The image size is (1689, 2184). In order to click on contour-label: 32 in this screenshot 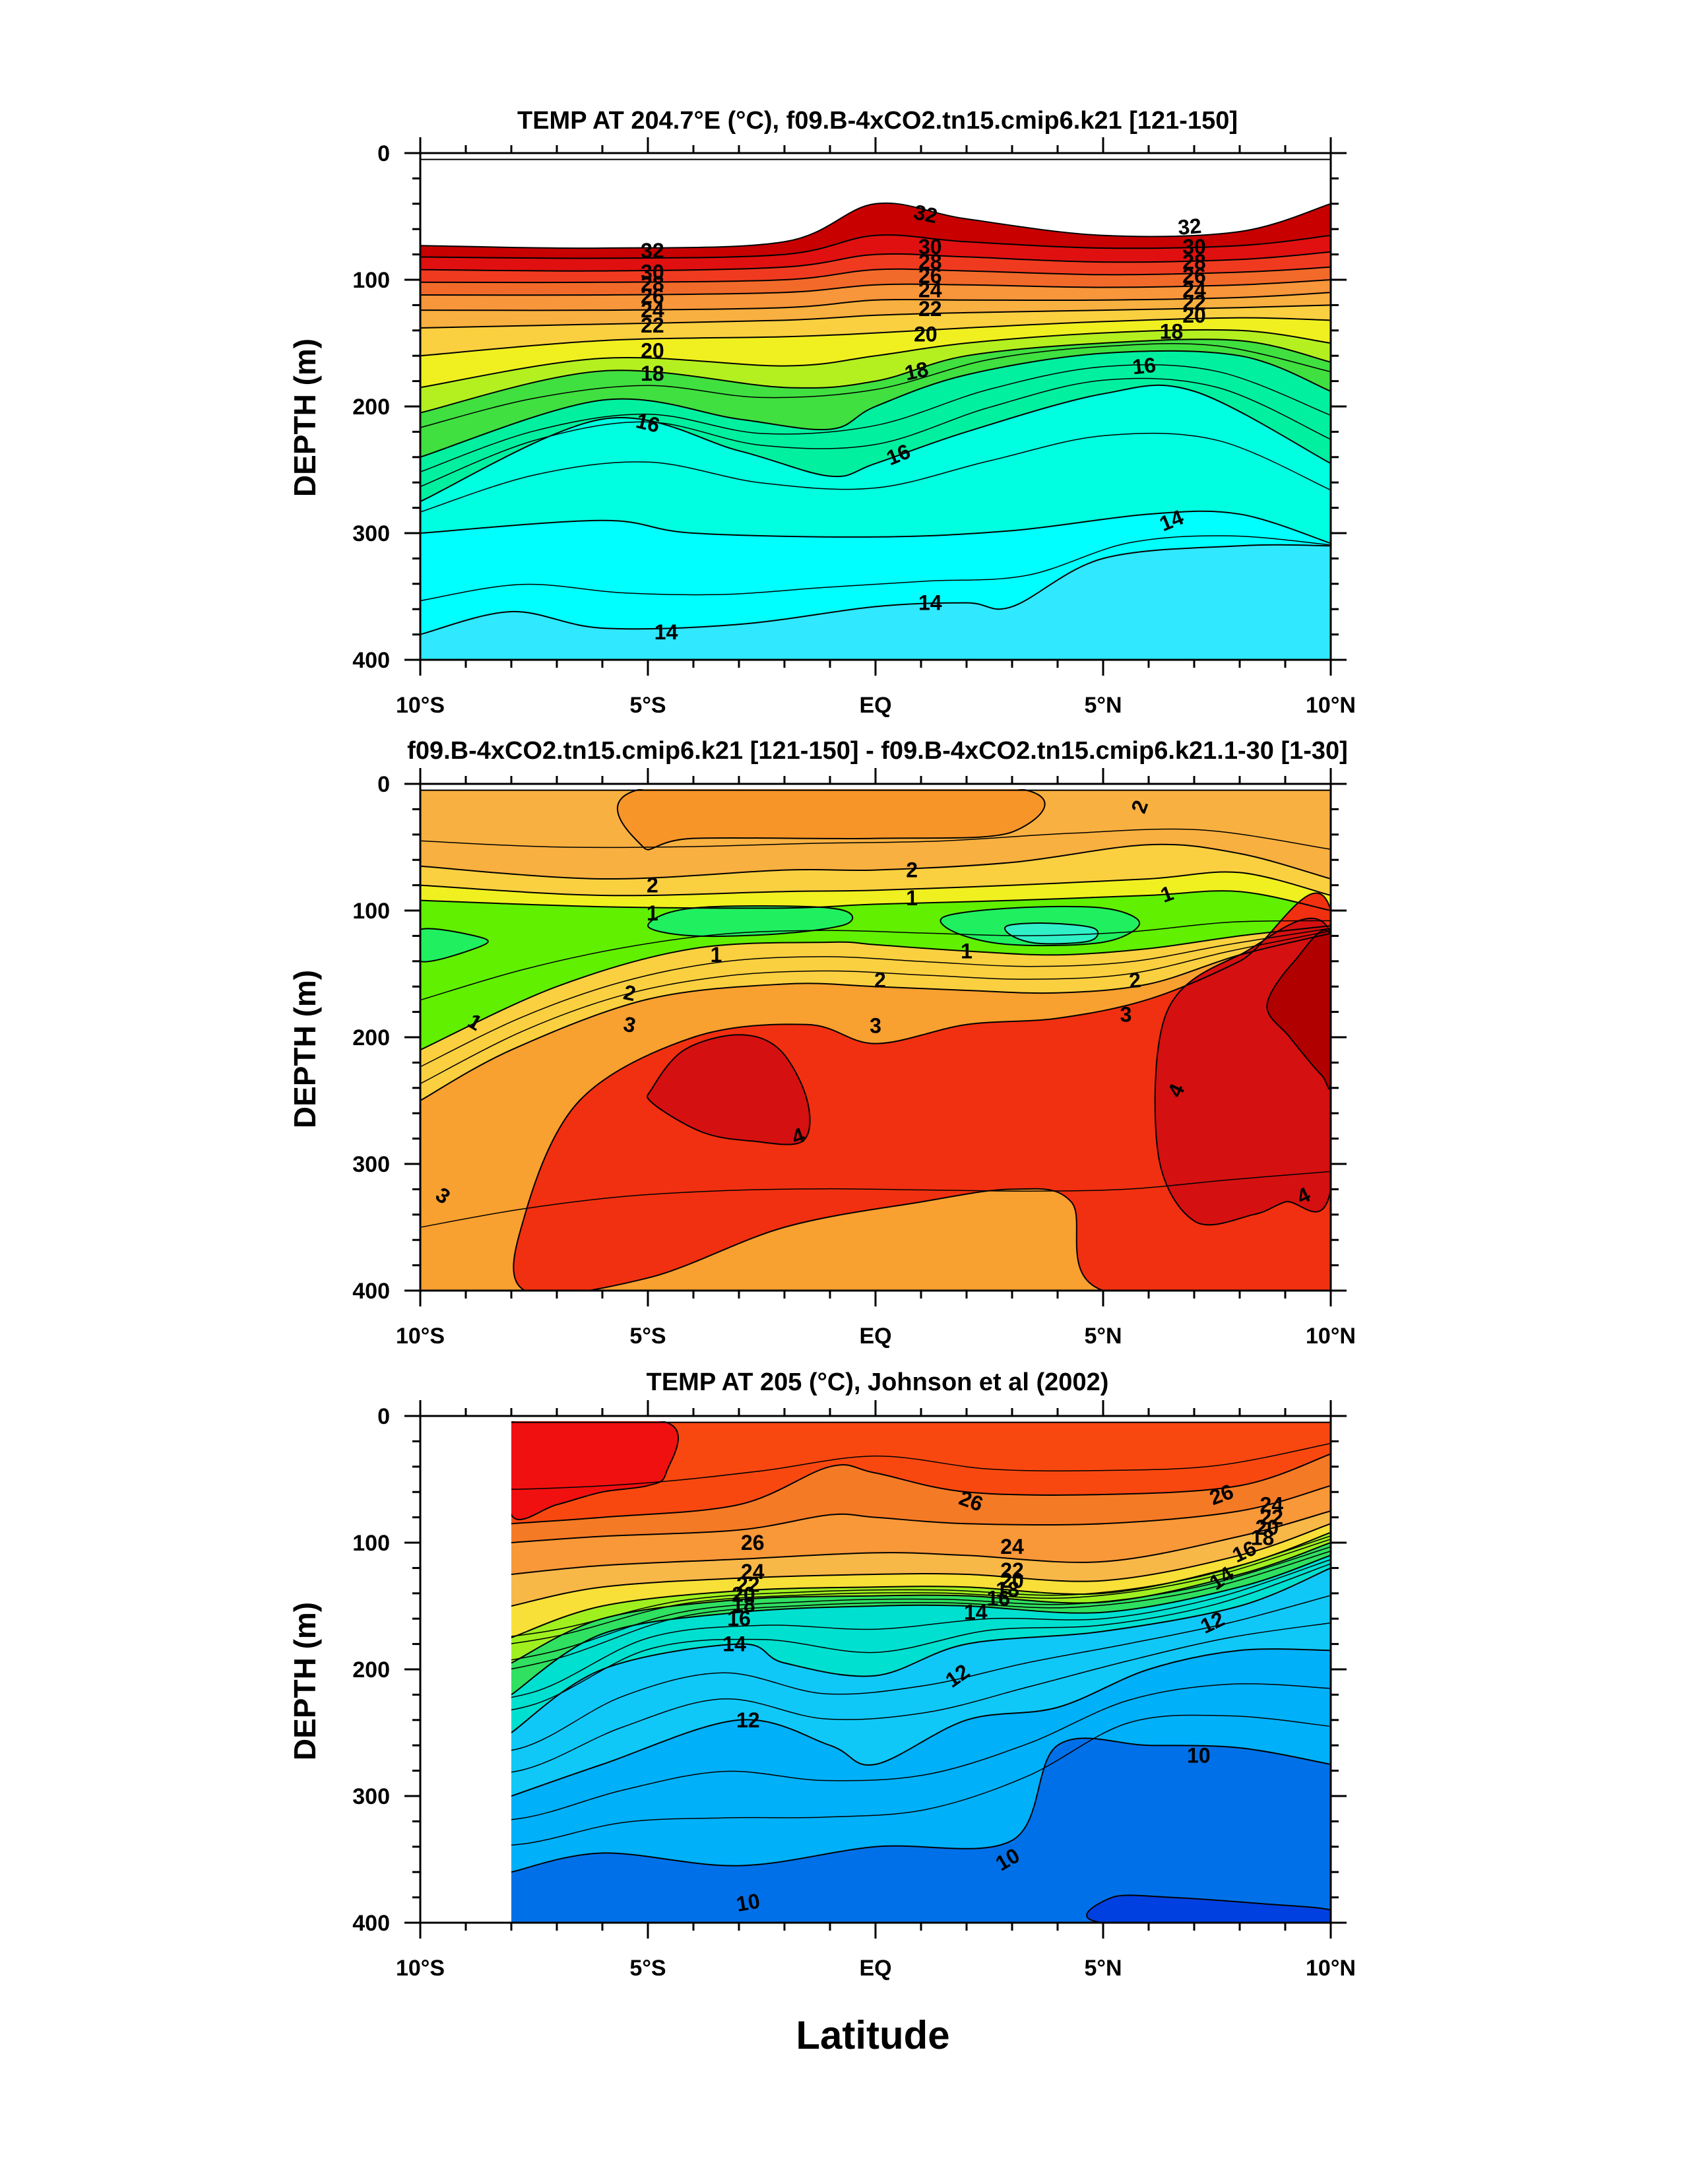, I will do `click(926, 214)`.